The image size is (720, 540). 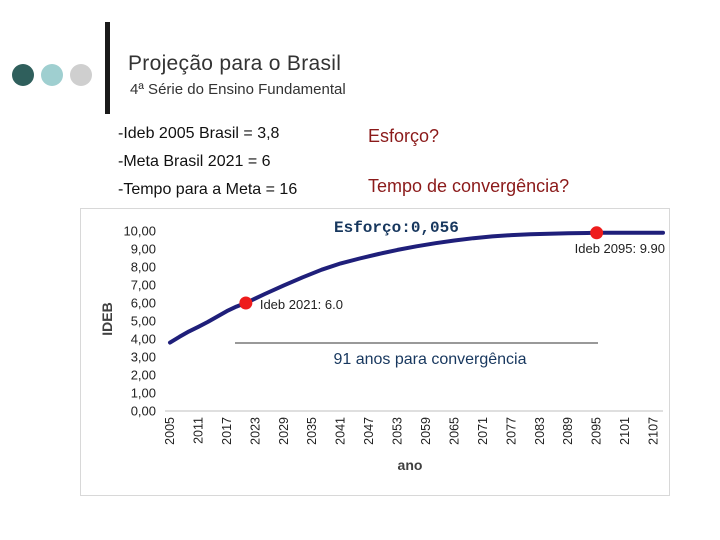 What do you see at coordinates (208, 189) in the screenshot?
I see `stat-tempo-meta: -Tempo para a Meta = 16` at bounding box center [208, 189].